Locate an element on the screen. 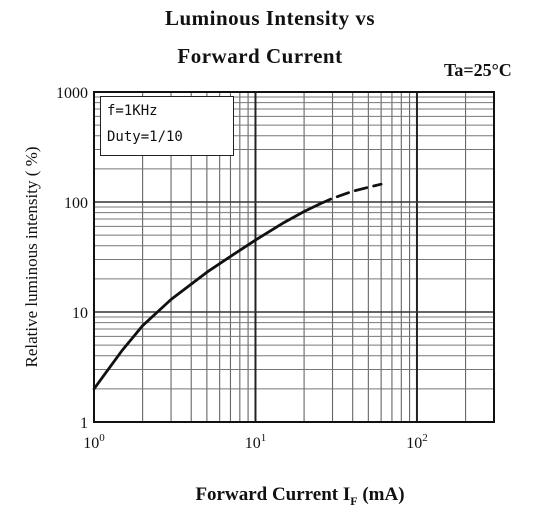 This screenshot has width=560, height=520. x-axis-label-text: Forward Current I is located at coordinates (273, 494).